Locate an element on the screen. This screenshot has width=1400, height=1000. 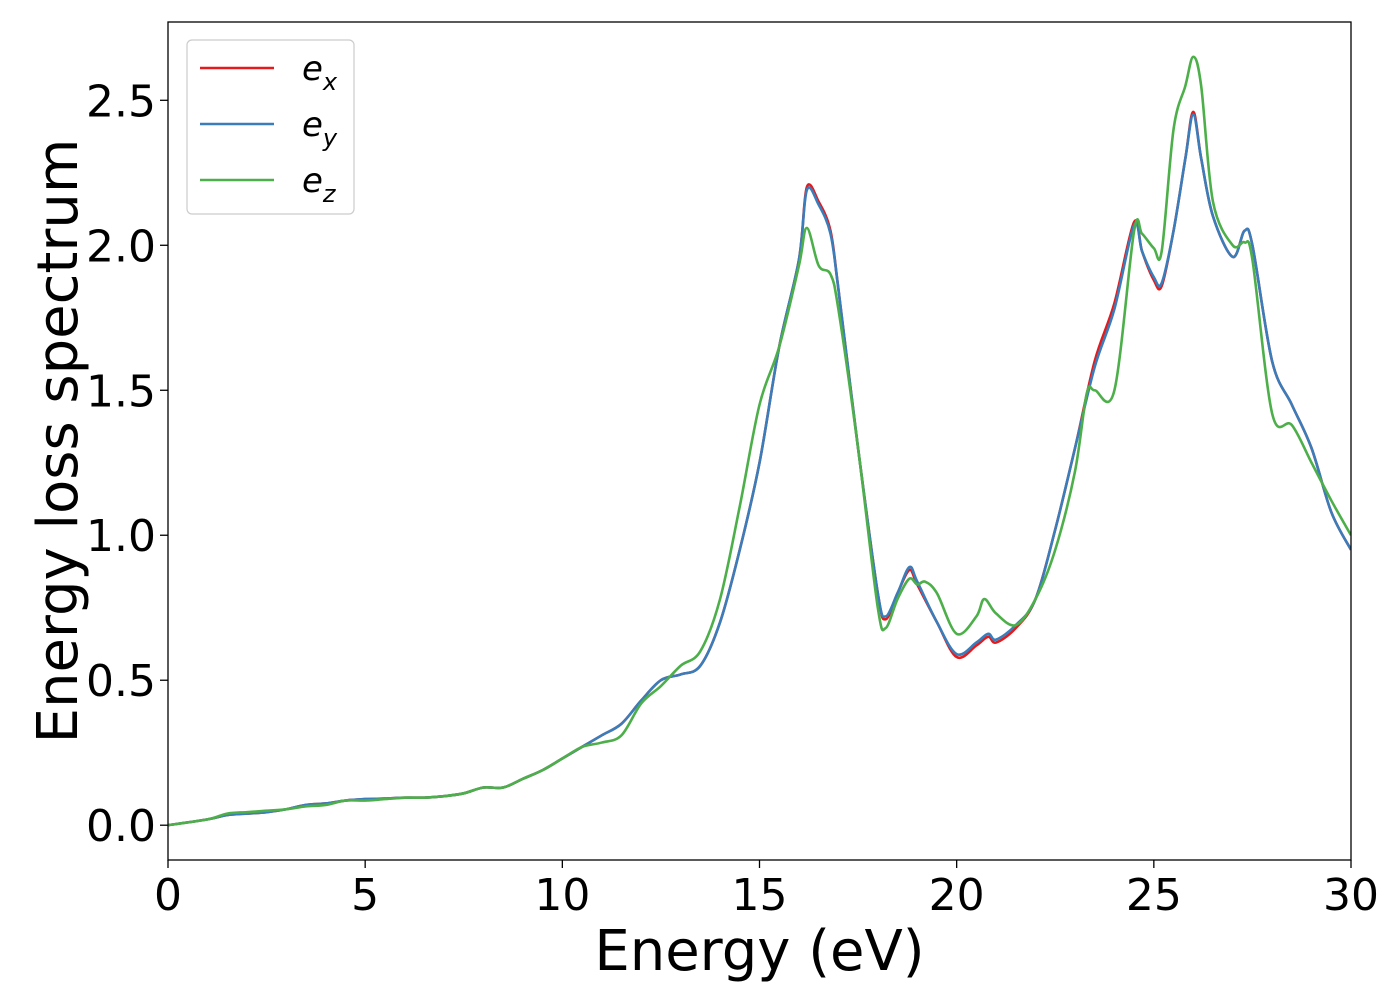
x-tick-label: 30 is located at coordinates (1351, 895).